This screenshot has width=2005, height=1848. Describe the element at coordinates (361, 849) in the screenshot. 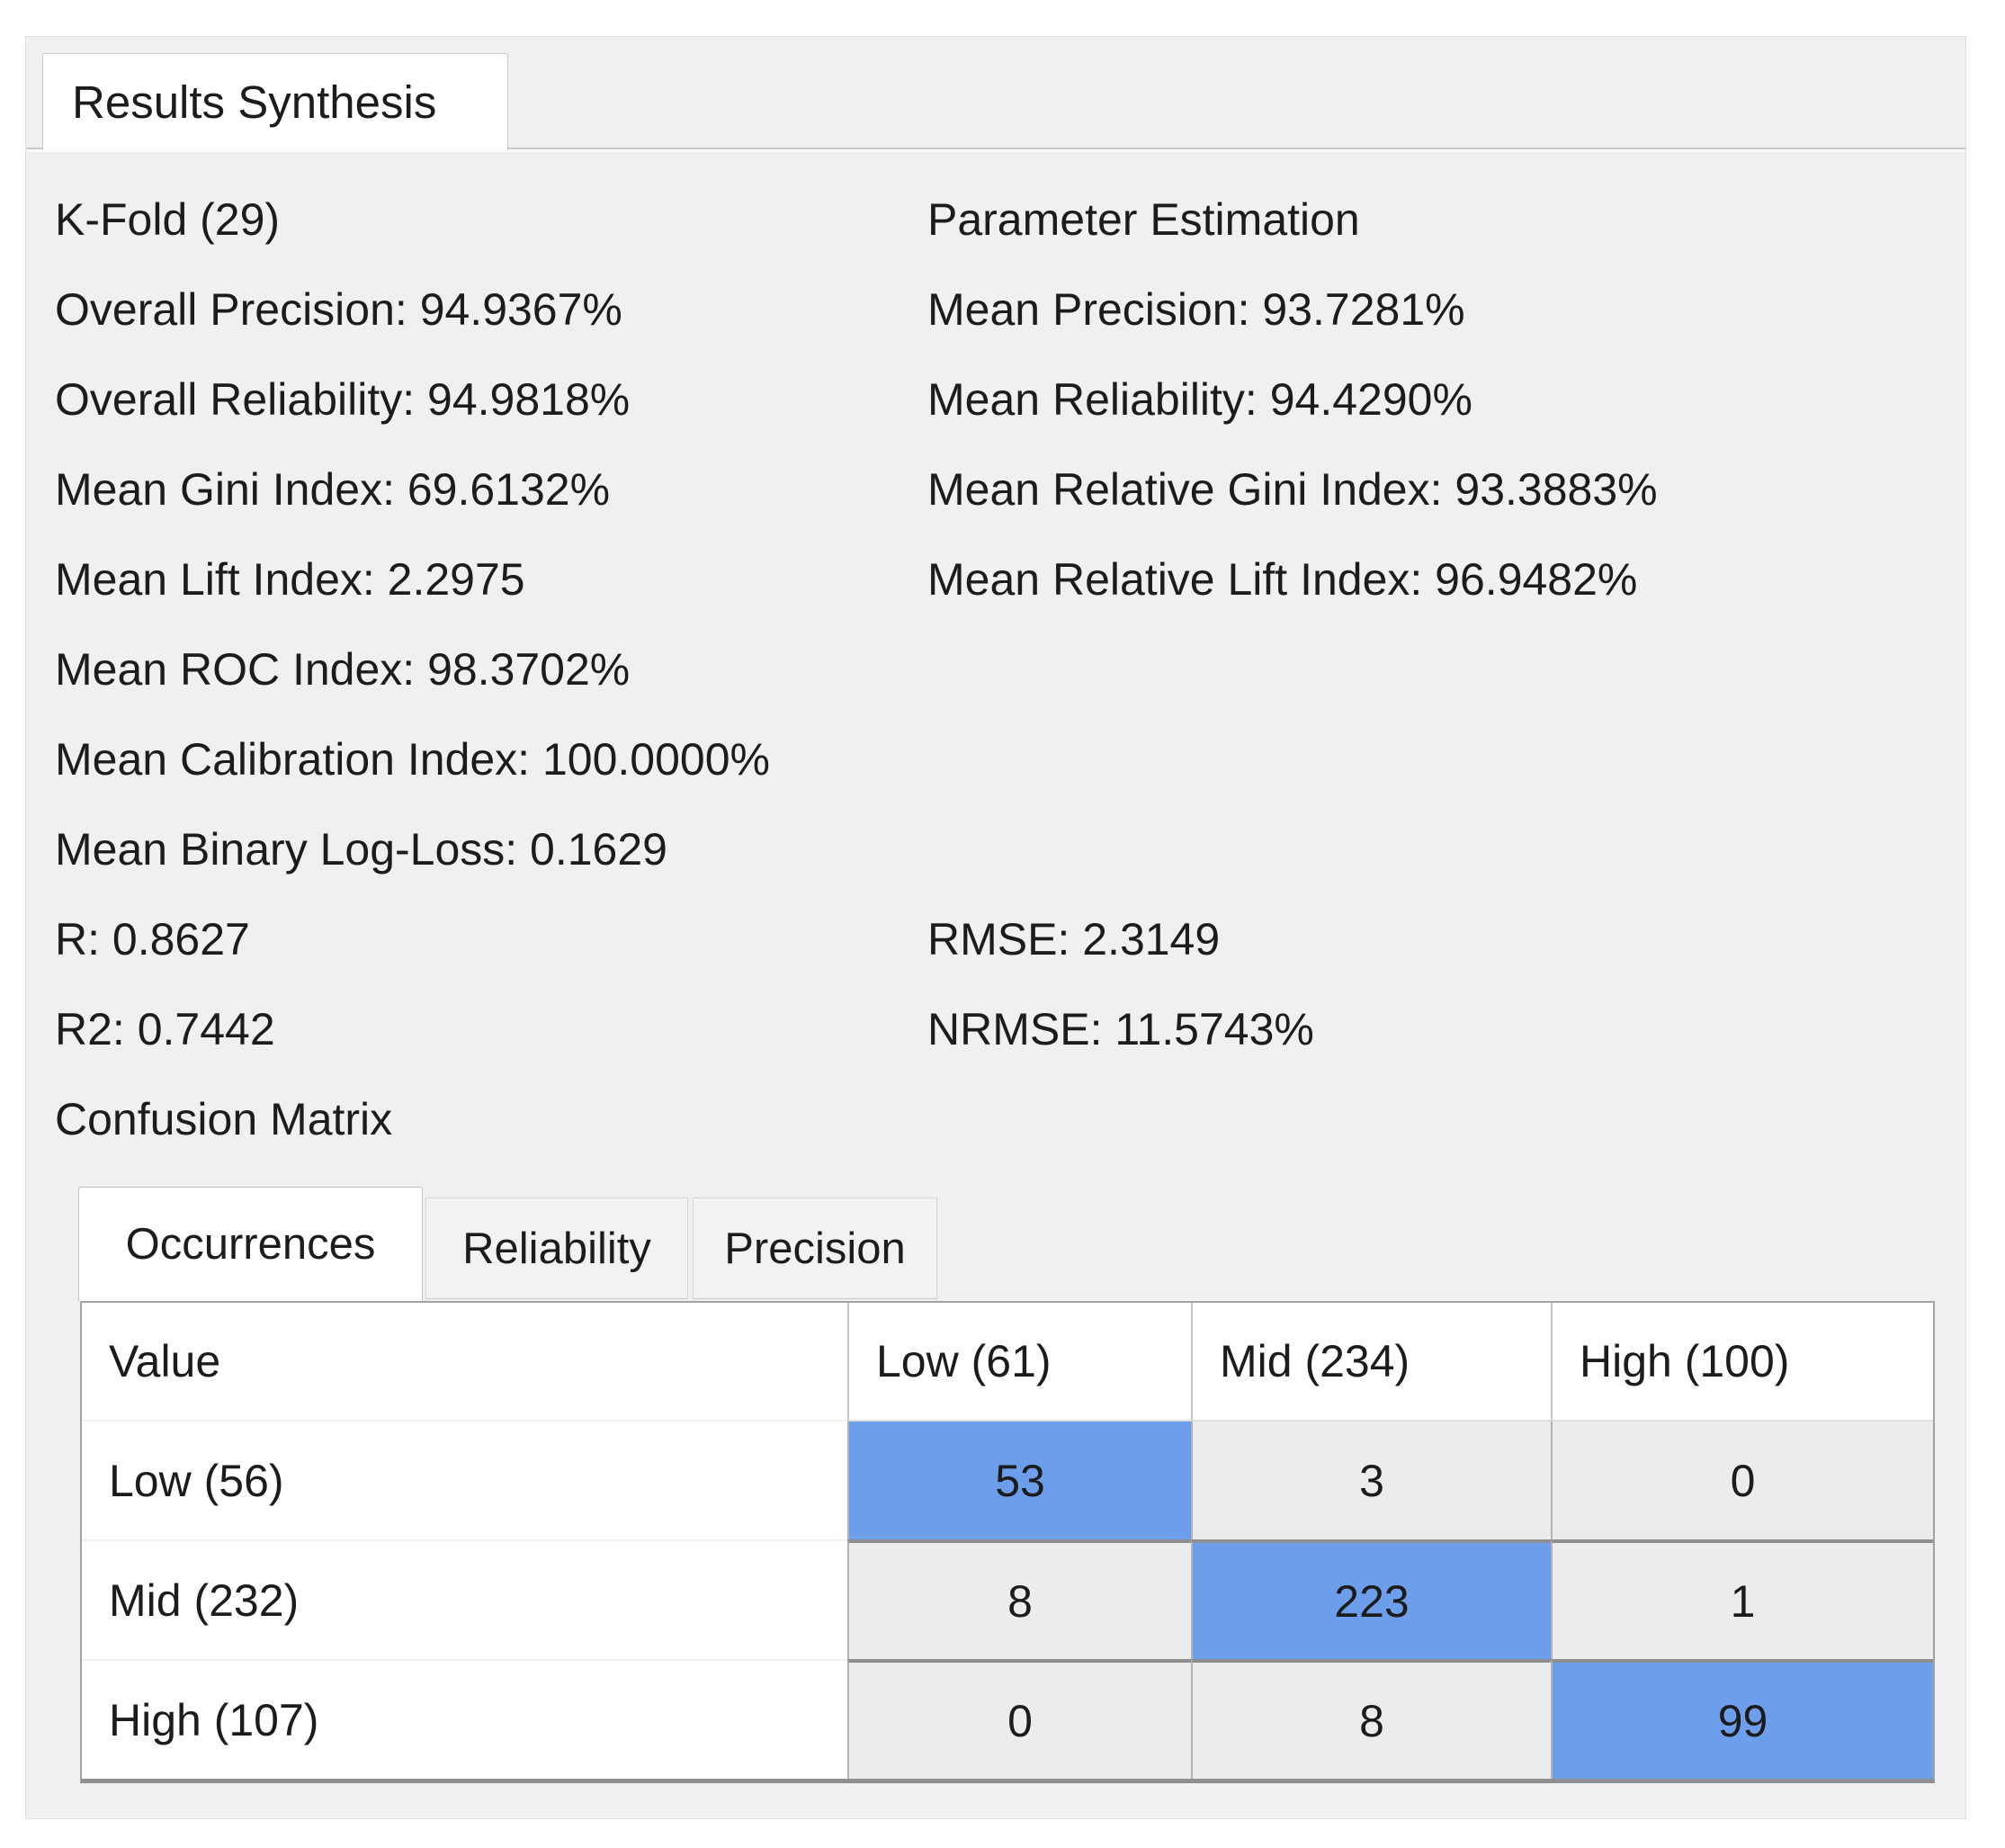

I see `metric-mean-binary-log-loss: Mean Binary Log-Loss: 0.1629` at that location.